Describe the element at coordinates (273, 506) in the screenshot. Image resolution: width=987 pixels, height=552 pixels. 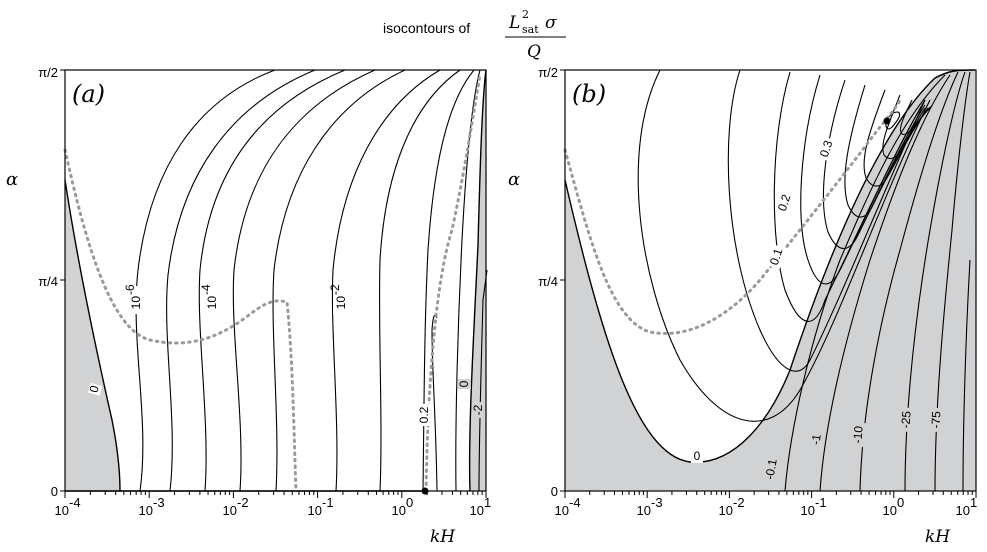
I see `panel-a-xtick-labels: 10 -4 10 -3 10 -2 10 -1 10 0 10 1` at that location.